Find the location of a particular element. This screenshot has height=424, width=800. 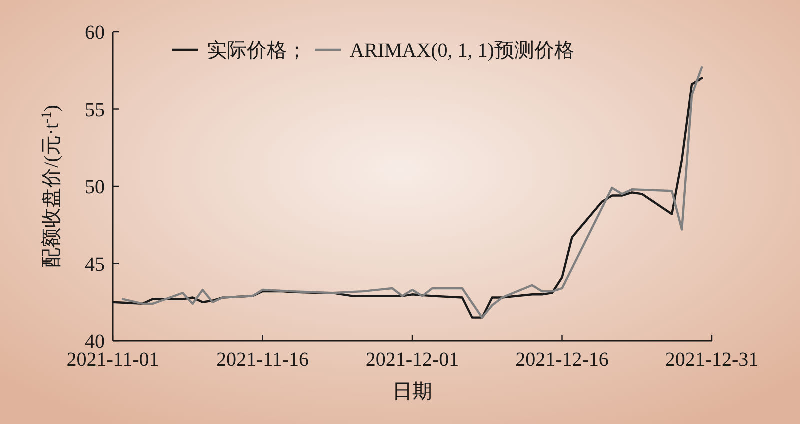

x-tick-label: 2021-12-01 is located at coordinates (413, 360).